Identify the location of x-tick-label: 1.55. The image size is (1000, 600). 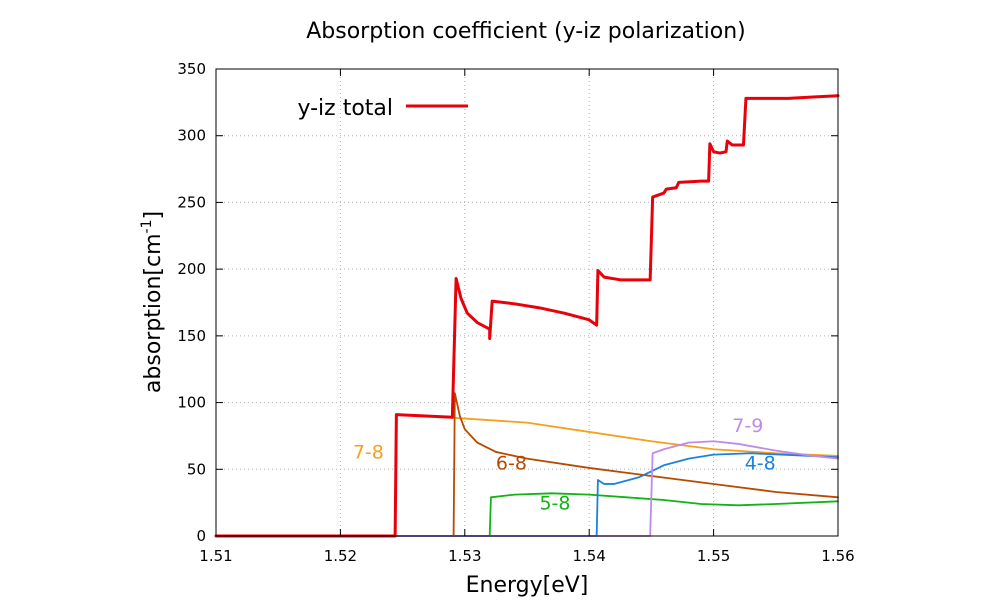
(713, 556).